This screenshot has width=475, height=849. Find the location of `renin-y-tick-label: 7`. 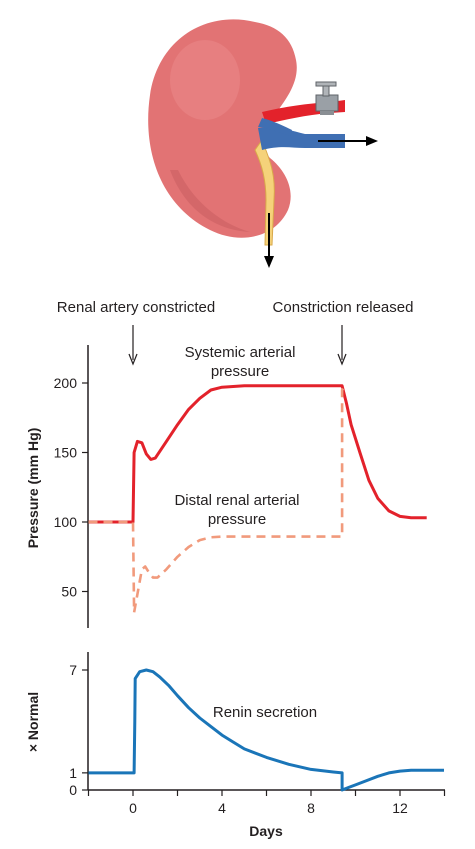

renin-y-tick-label: 7 is located at coordinates (73, 670).